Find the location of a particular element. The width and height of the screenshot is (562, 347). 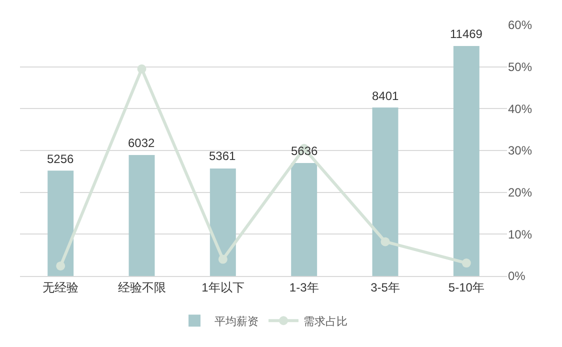

legend-label: 平均薪资 is located at coordinates (236, 321).